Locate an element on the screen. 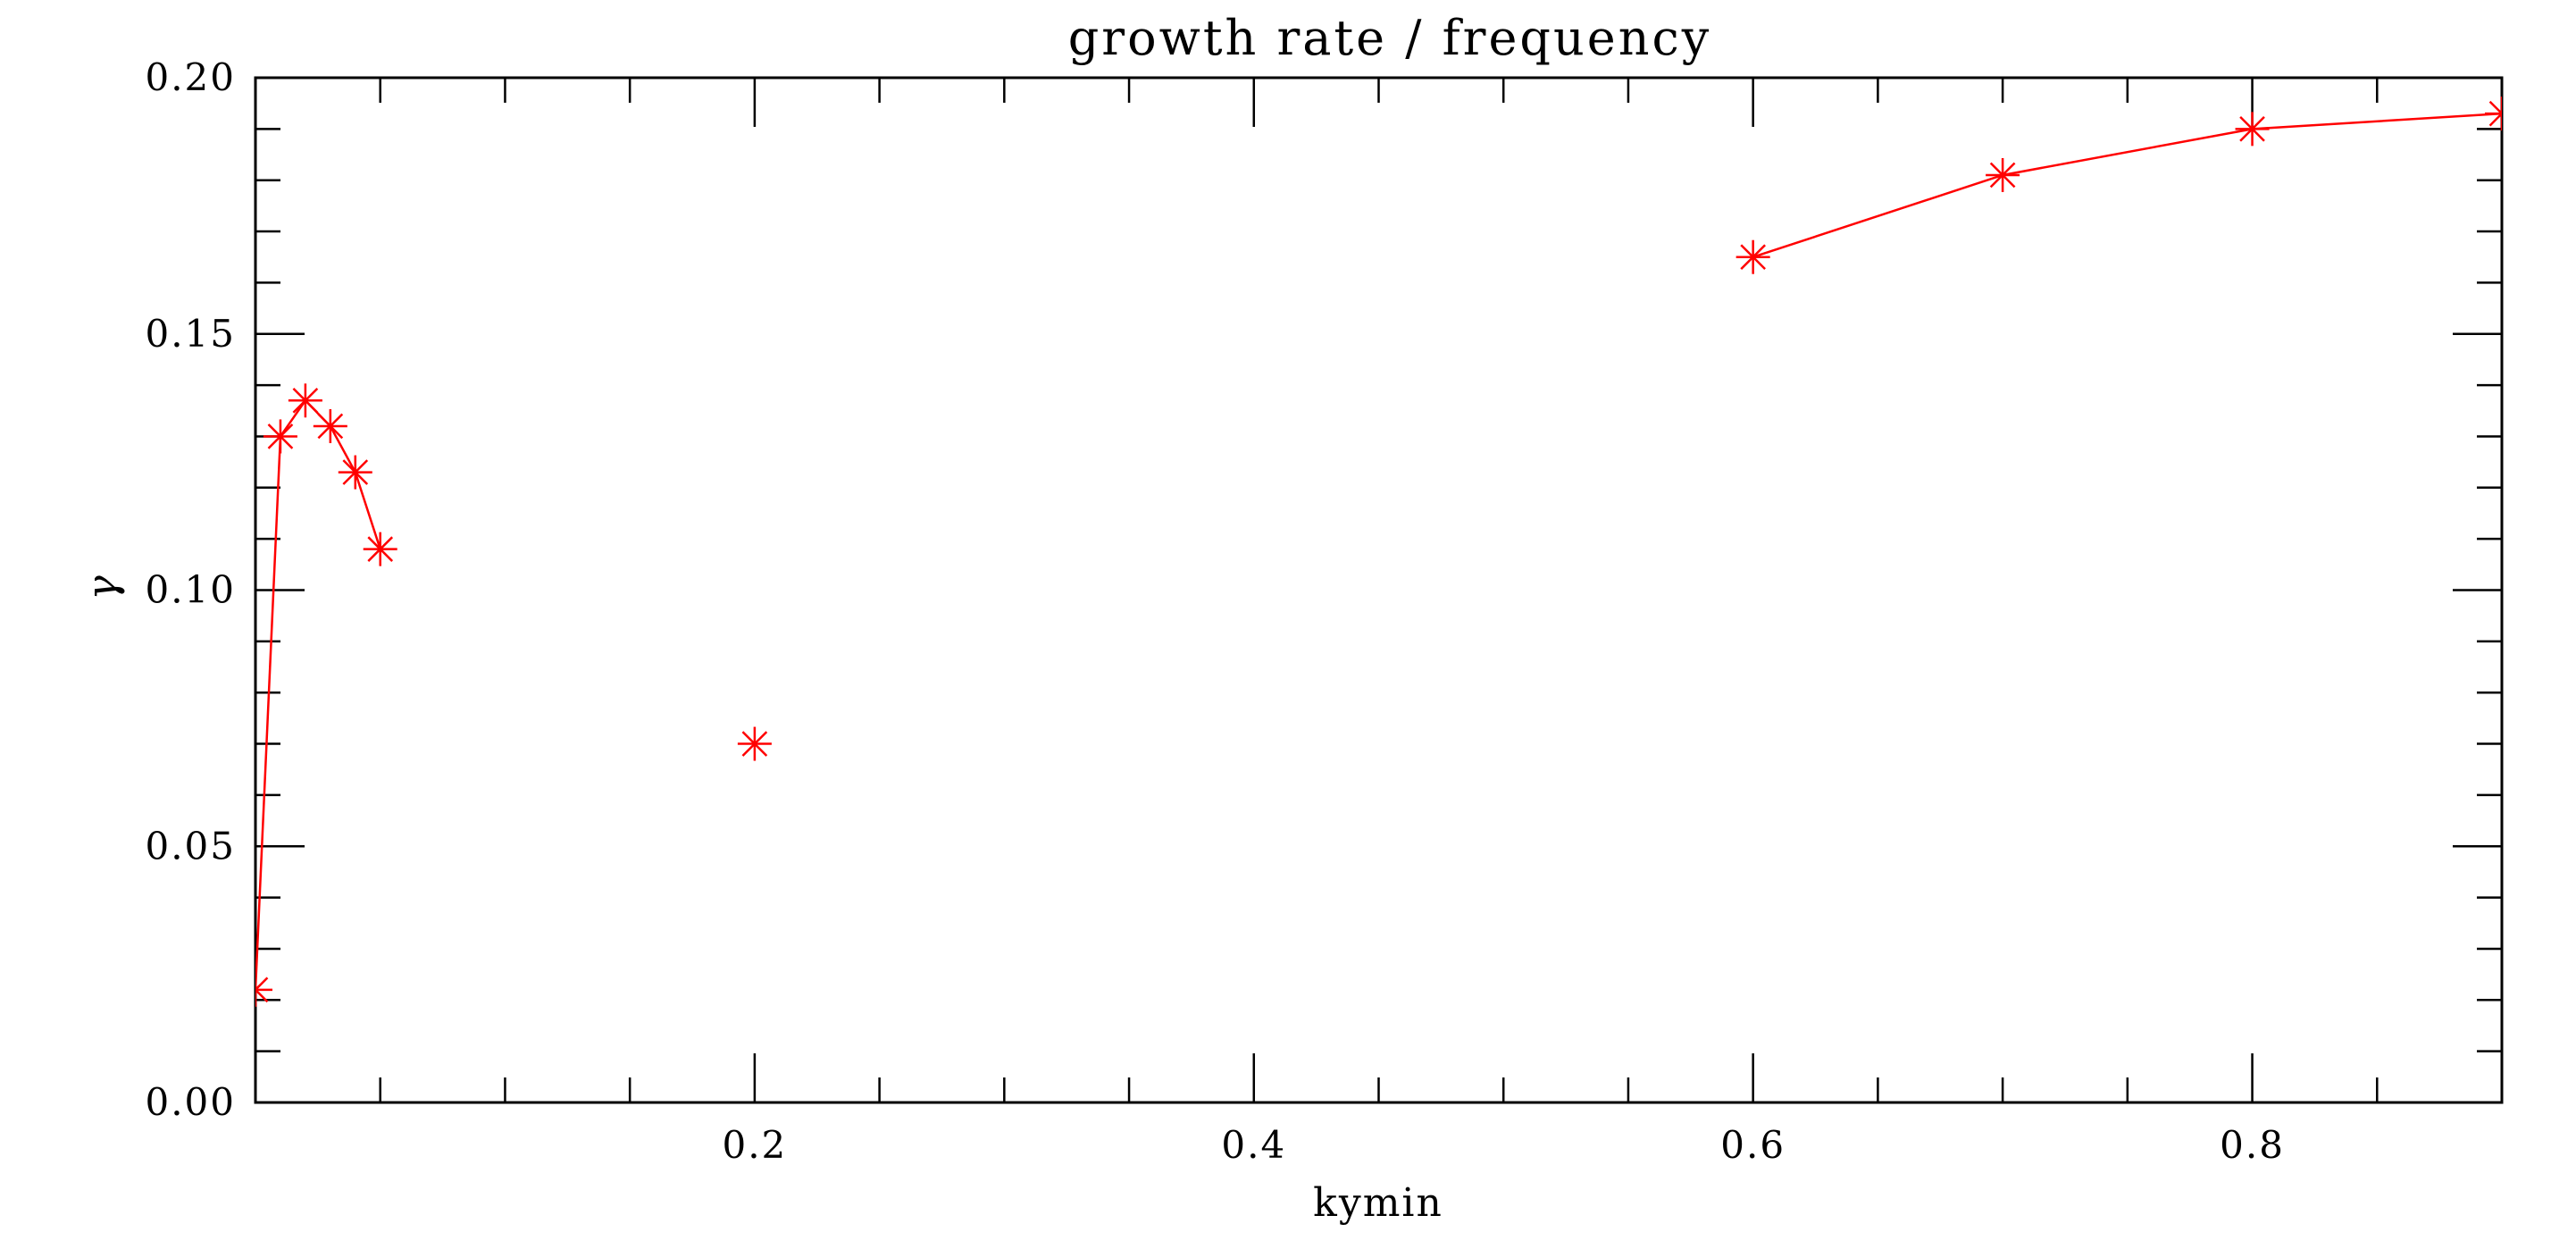 This screenshot has height=1249, width=2576. chart-title: growth rate / frequency is located at coordinates (1390, 38).